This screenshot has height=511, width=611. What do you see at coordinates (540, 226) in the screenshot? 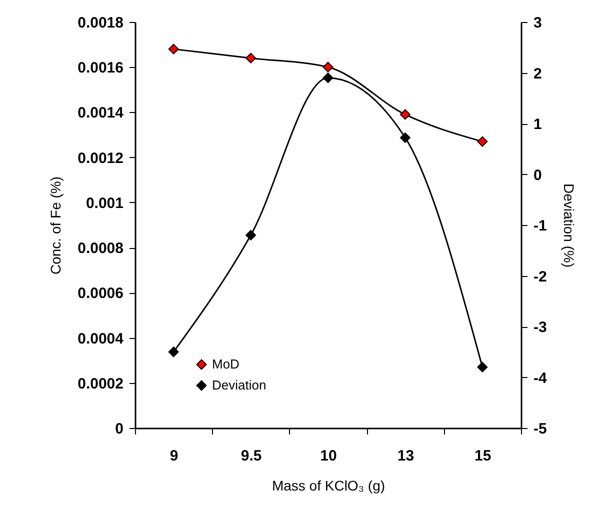
I see `y2-tick-label: -1` at bounding box center [540, 226].